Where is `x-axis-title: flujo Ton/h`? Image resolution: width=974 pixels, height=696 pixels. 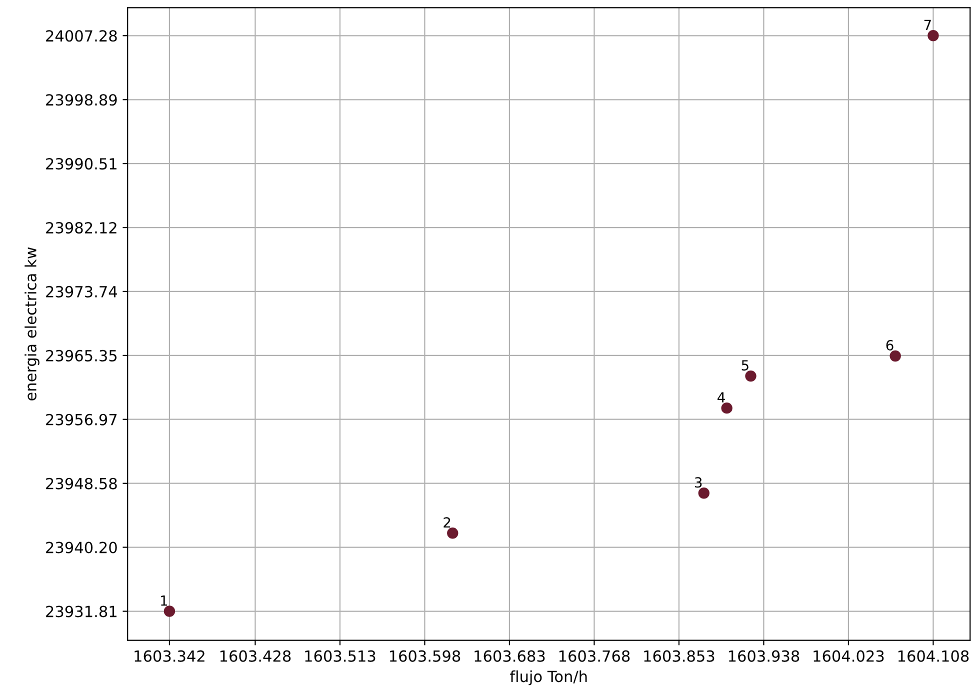 x-axis-title: flujo Ton/h is located at coordinates (548, 678).